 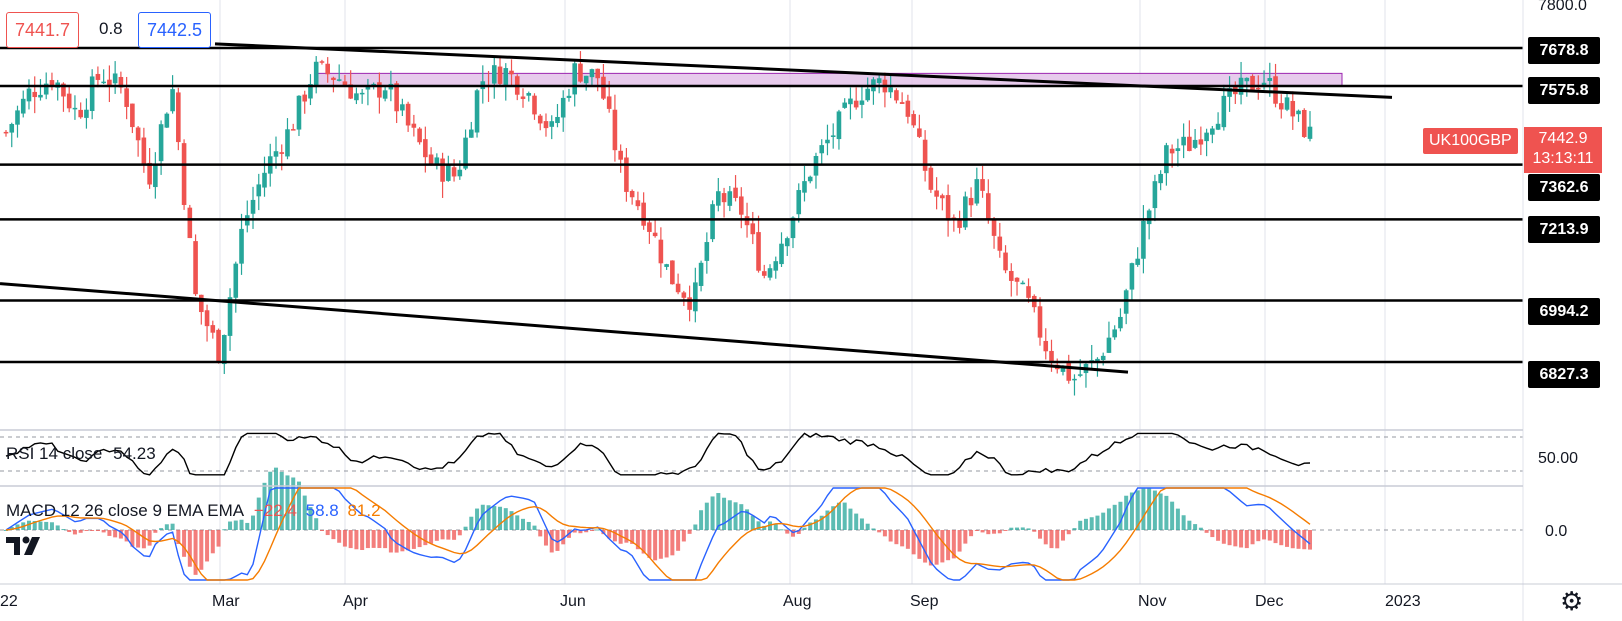 I want to click on rsi-legend: RSI 14 close 54.23, so click(x=81, y=454).